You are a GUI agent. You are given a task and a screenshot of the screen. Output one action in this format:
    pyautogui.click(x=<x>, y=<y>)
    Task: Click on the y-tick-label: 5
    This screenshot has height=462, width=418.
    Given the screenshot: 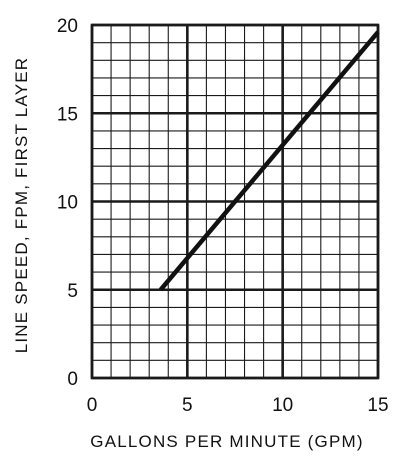 What is the action you would take?
    pyautogui.click(x=72, y=291)
    